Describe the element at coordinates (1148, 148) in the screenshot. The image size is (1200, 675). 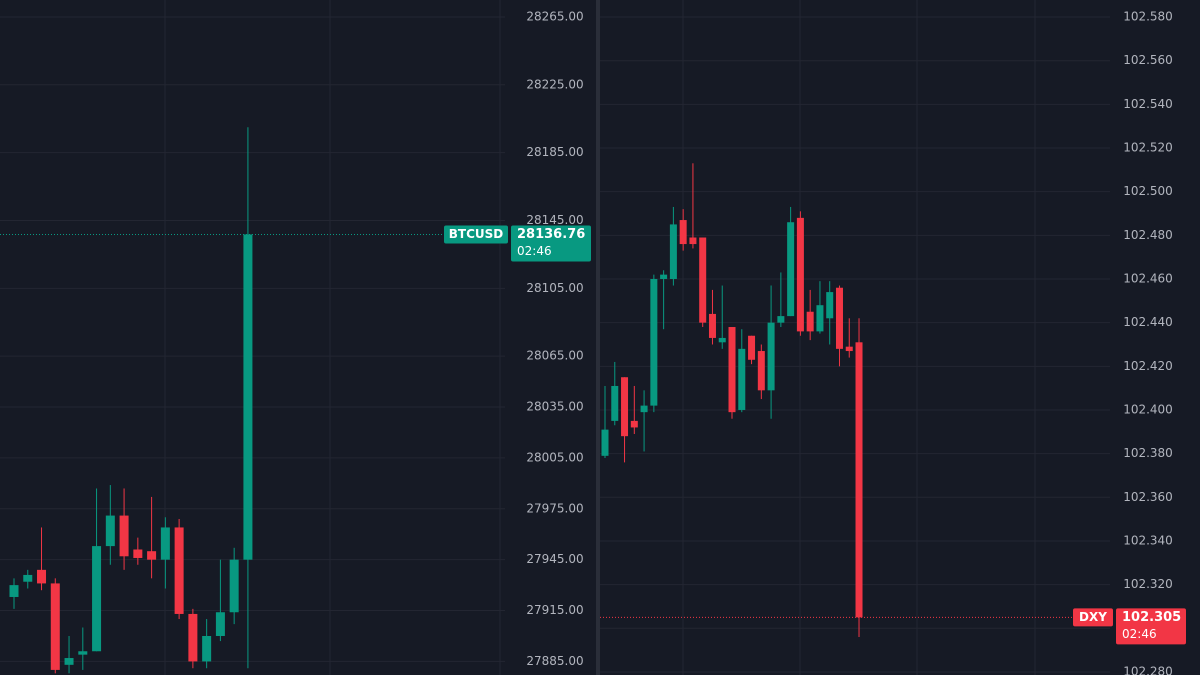
I see `y-tick-label: 102.520` at that location.